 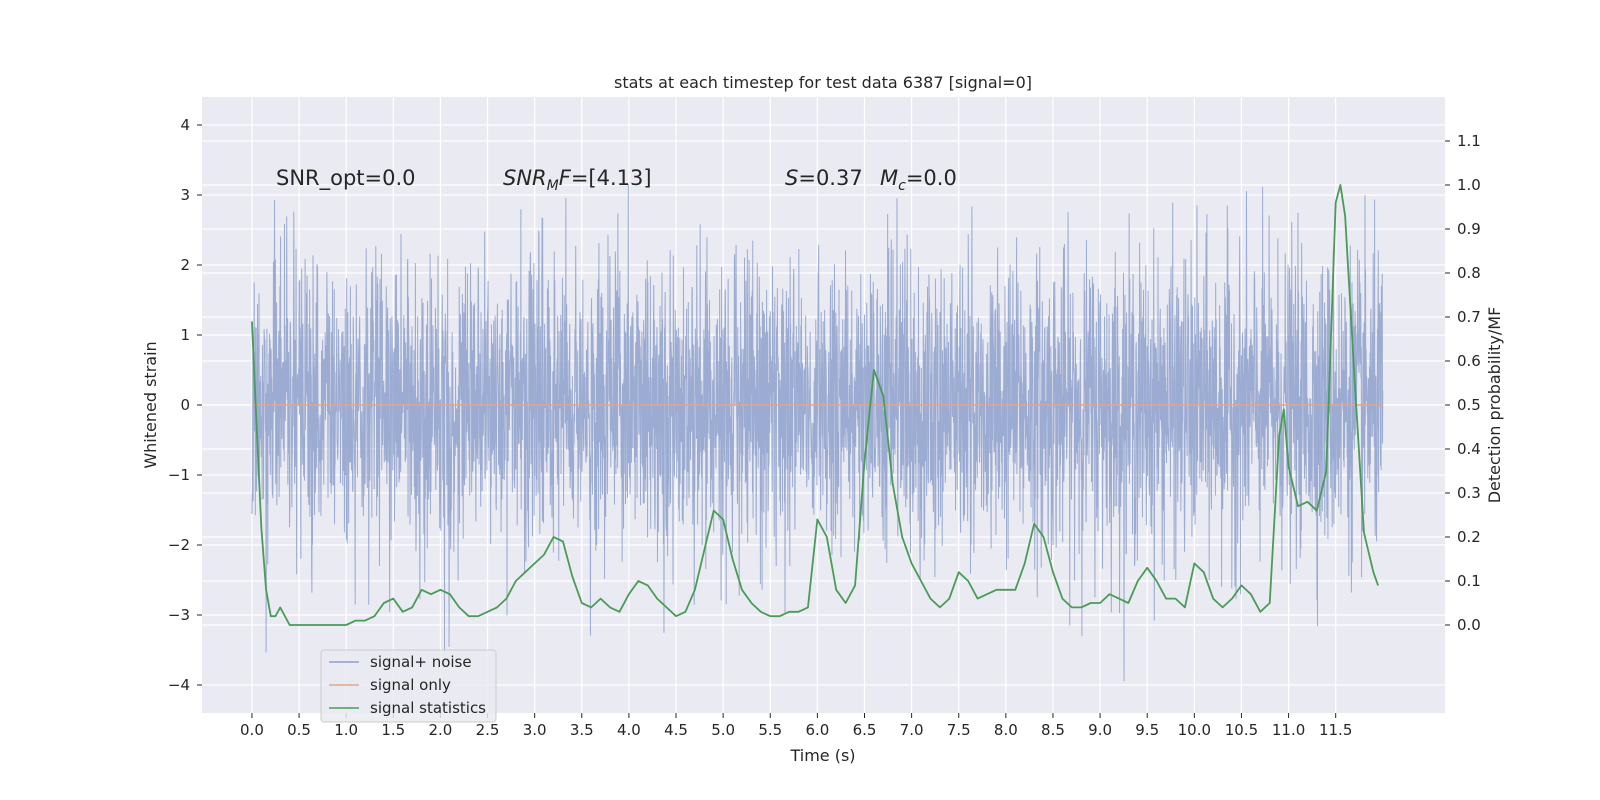 What do you see at coordinates (179, 615) in the screenshot?
I see `y-left-tick-label: −3` at bounding box center [179, 615].